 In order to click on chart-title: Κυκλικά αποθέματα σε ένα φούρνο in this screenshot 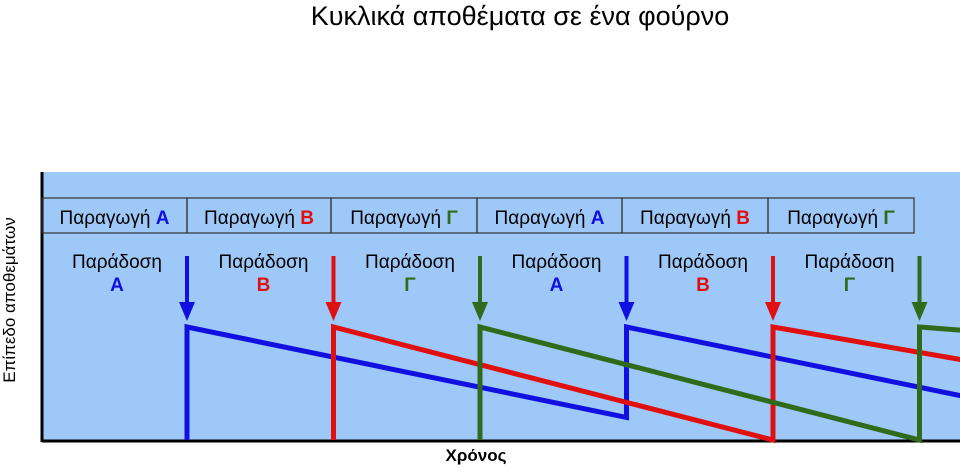, I will do `click(520, 16)`.